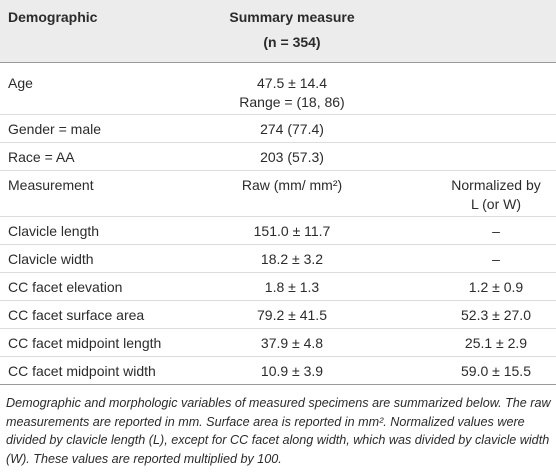  I want to click on summary-value: 37.9 ± 4.8, so click(292, 343).